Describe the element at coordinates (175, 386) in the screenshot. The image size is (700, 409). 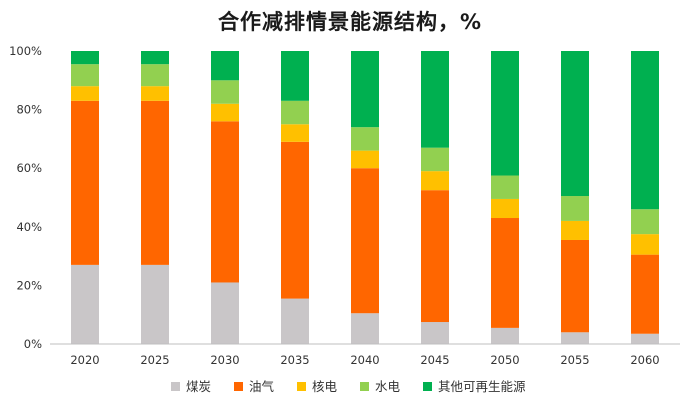
I see `legend-swatch-煤炭` at that location.